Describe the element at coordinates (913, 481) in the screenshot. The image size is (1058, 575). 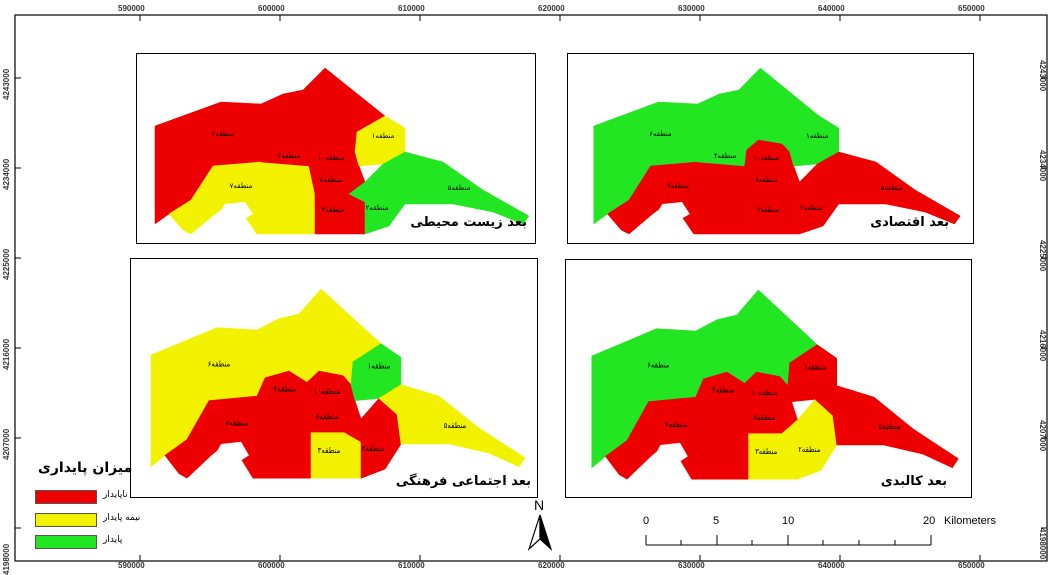
I see `panel-title: بعد کالبدی` at that location.